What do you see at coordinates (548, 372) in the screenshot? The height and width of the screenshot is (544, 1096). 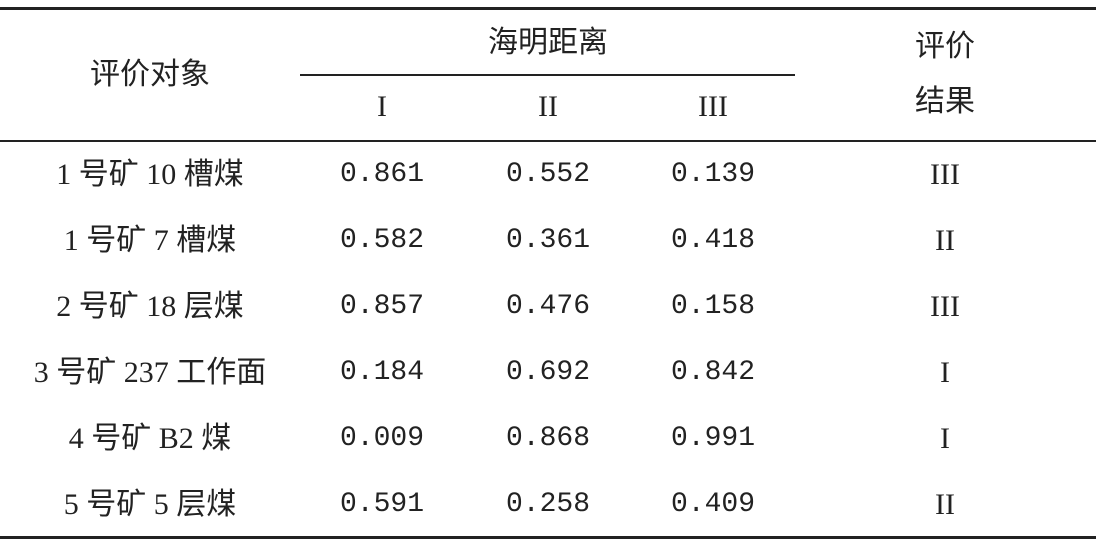 I see `cell-value: 0.692` at bounding box center [548, 372].